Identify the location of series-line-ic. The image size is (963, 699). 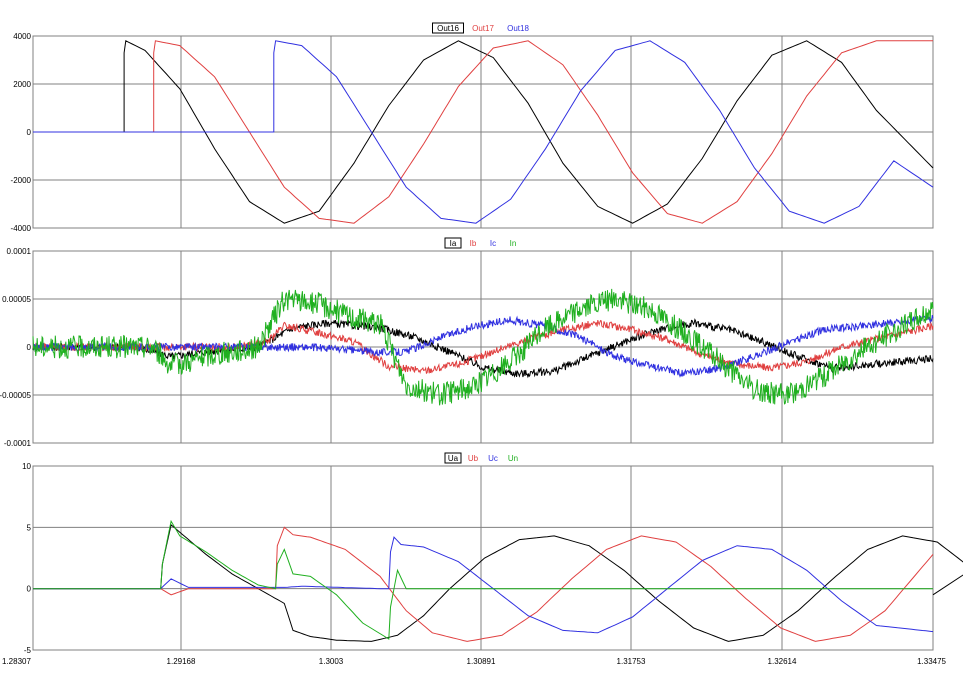
(483, 346).